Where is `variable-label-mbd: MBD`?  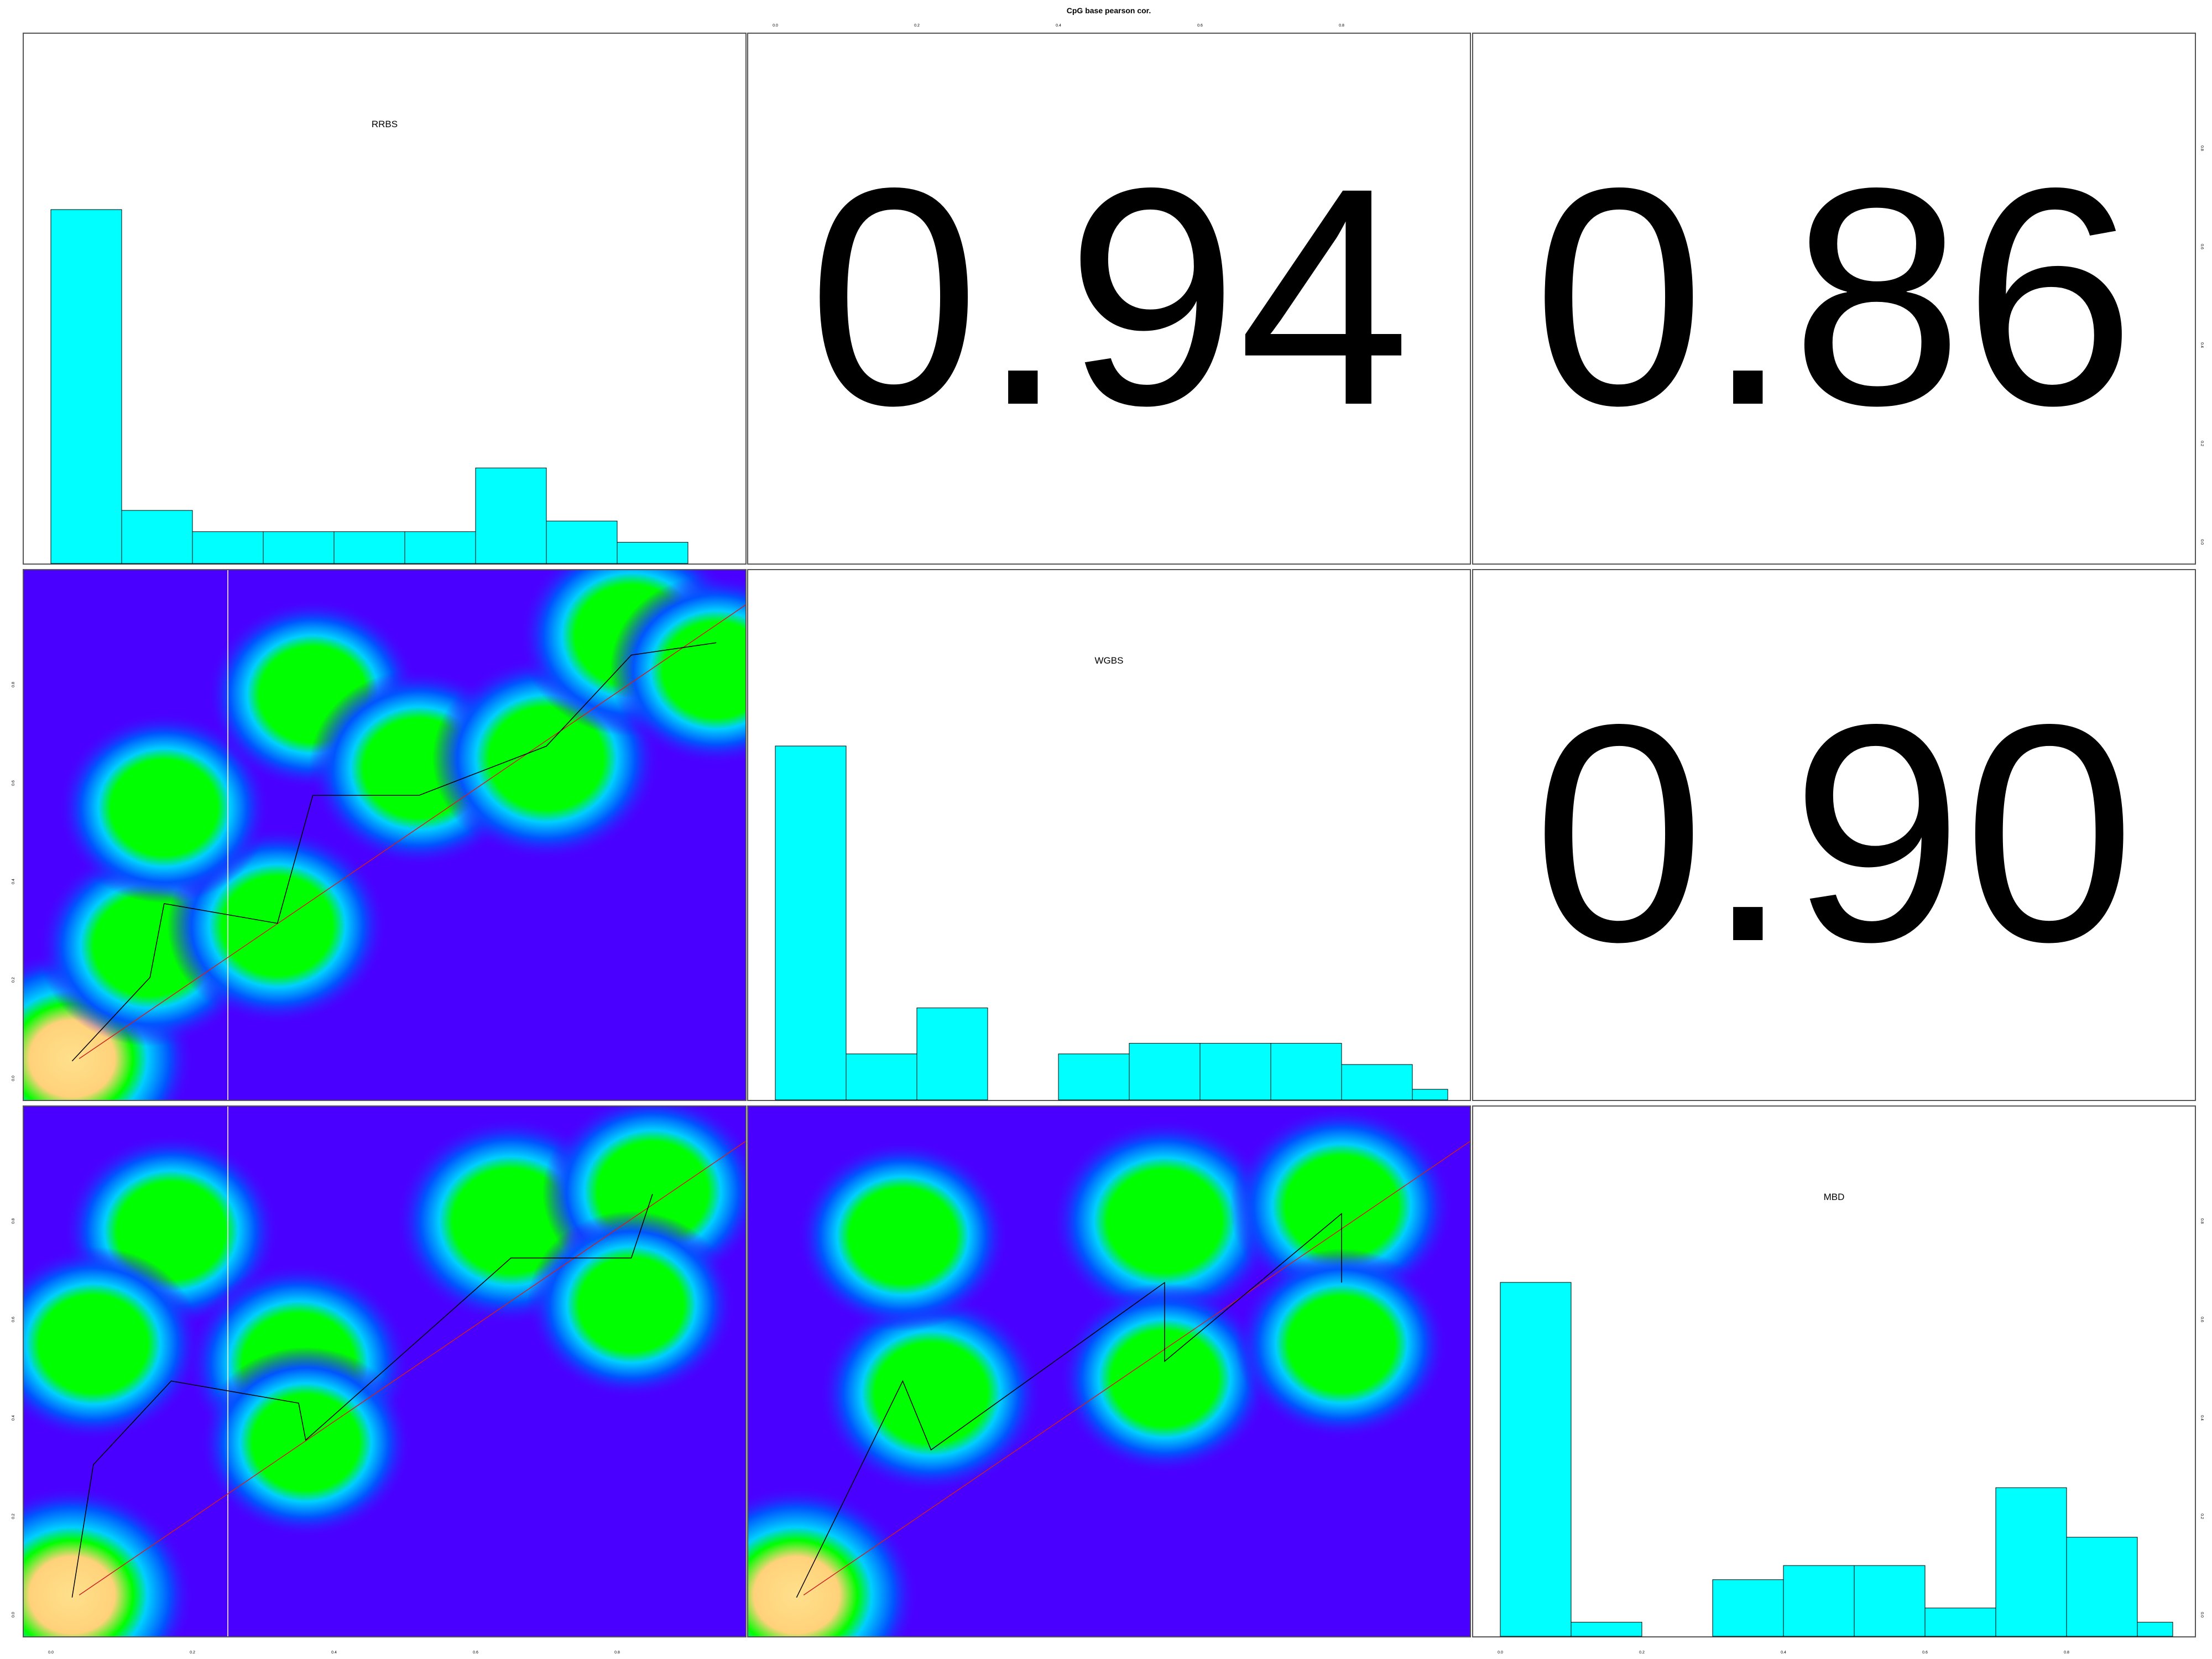 variable-label-mbd: MBD is located at coordinates (1835, 1197).